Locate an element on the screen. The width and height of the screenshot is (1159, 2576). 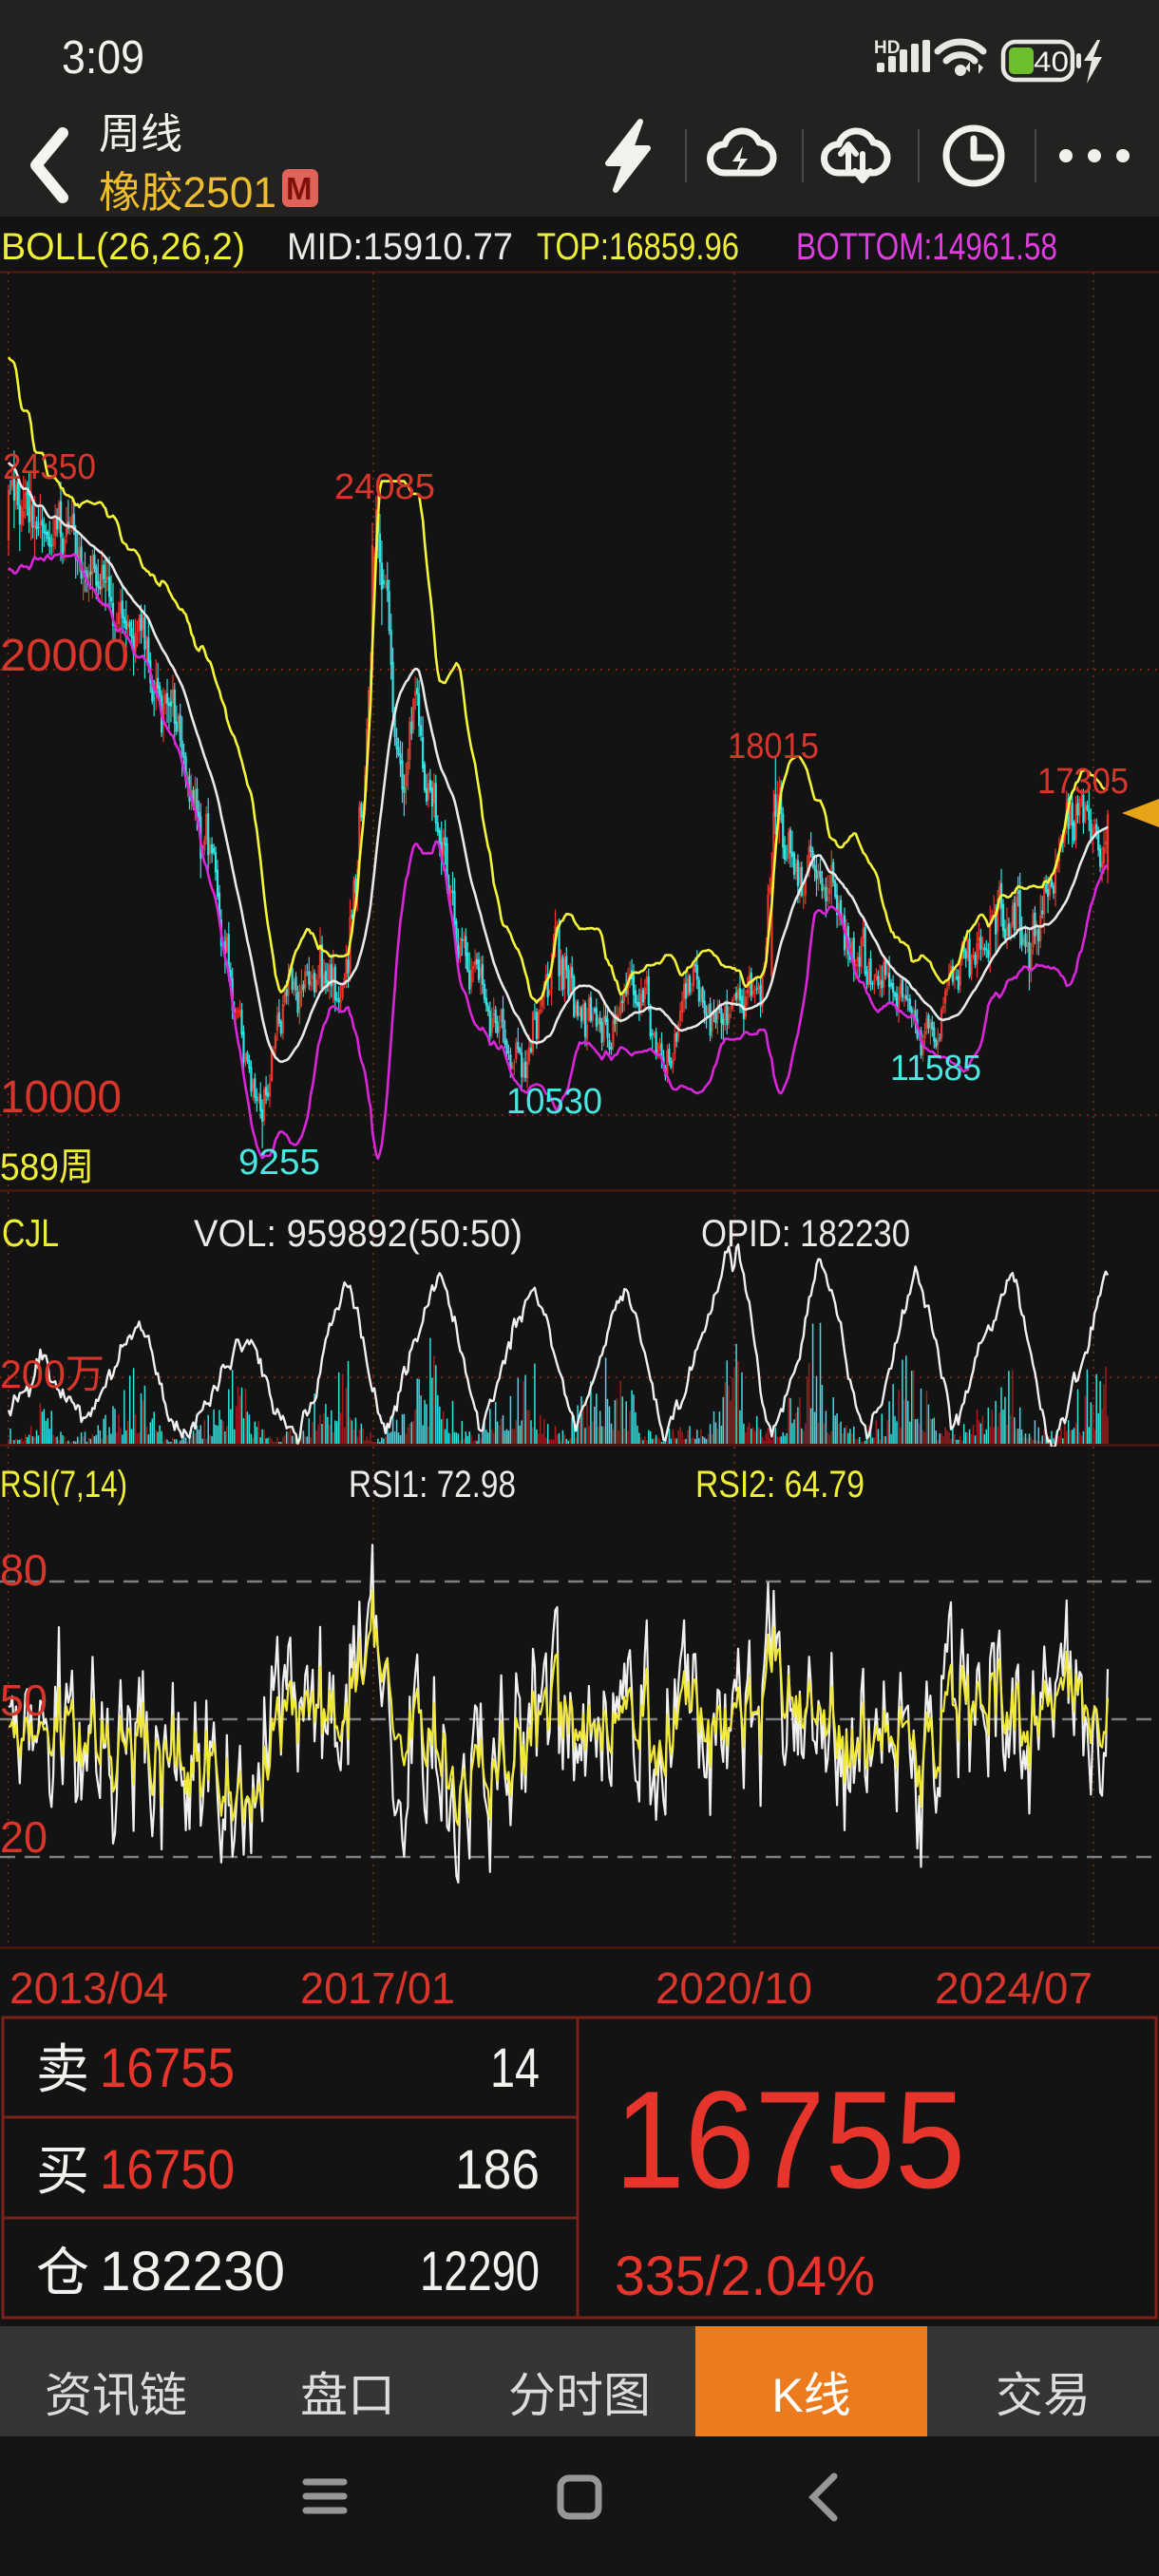
svg-text: 80 is located at coordinates (24, 1570).